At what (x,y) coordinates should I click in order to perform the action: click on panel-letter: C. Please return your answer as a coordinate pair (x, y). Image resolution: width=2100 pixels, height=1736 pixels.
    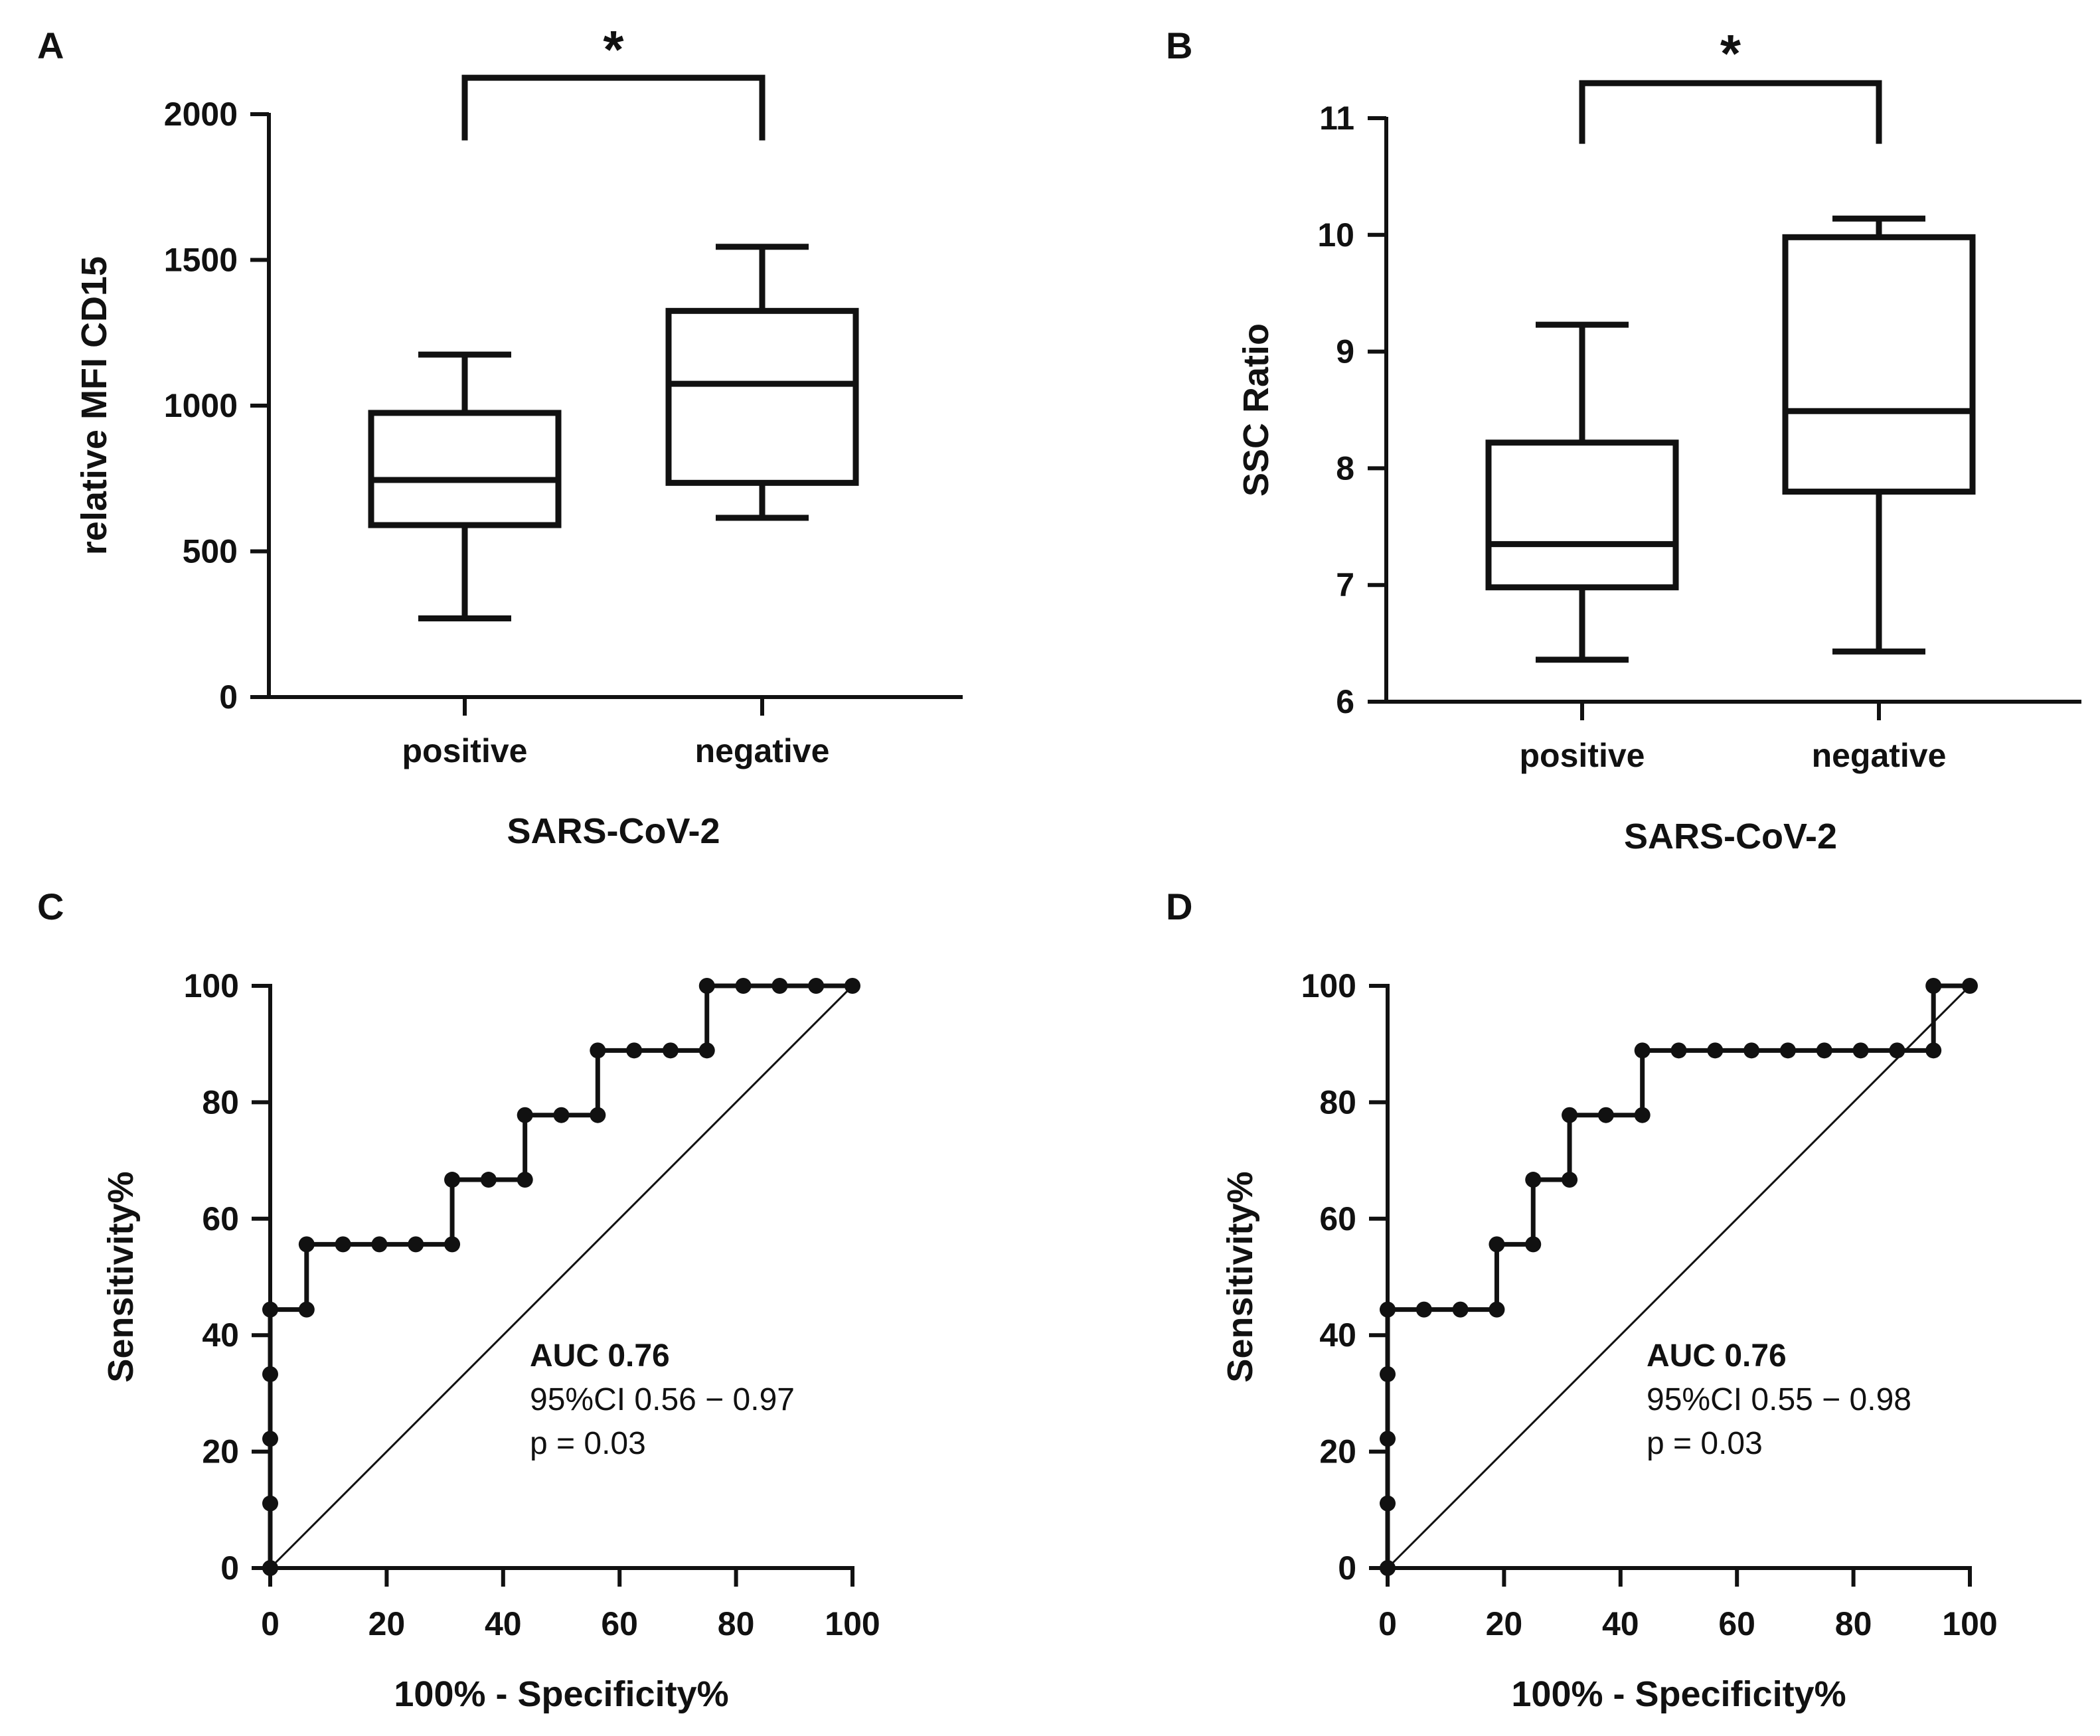
    Looking at the image, I should click on (50, 906).